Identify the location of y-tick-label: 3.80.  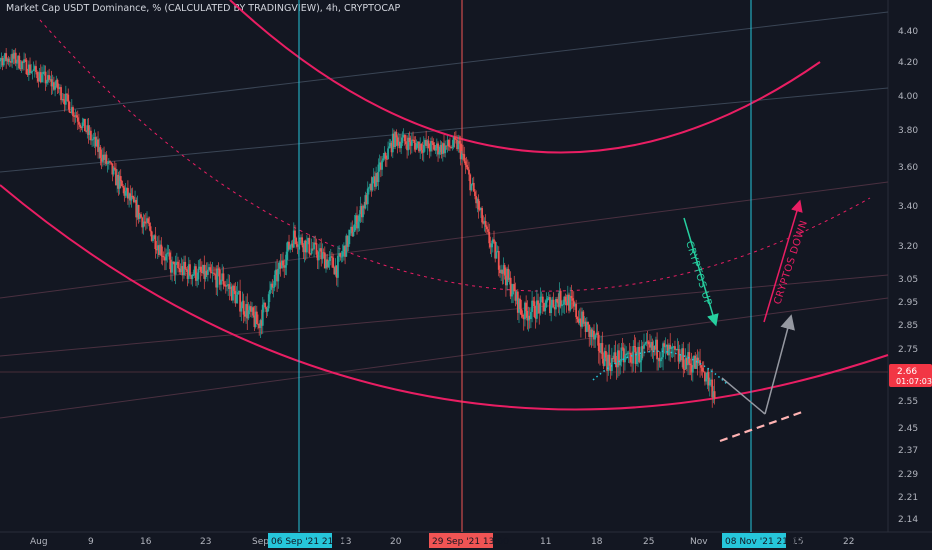
(908, 131).